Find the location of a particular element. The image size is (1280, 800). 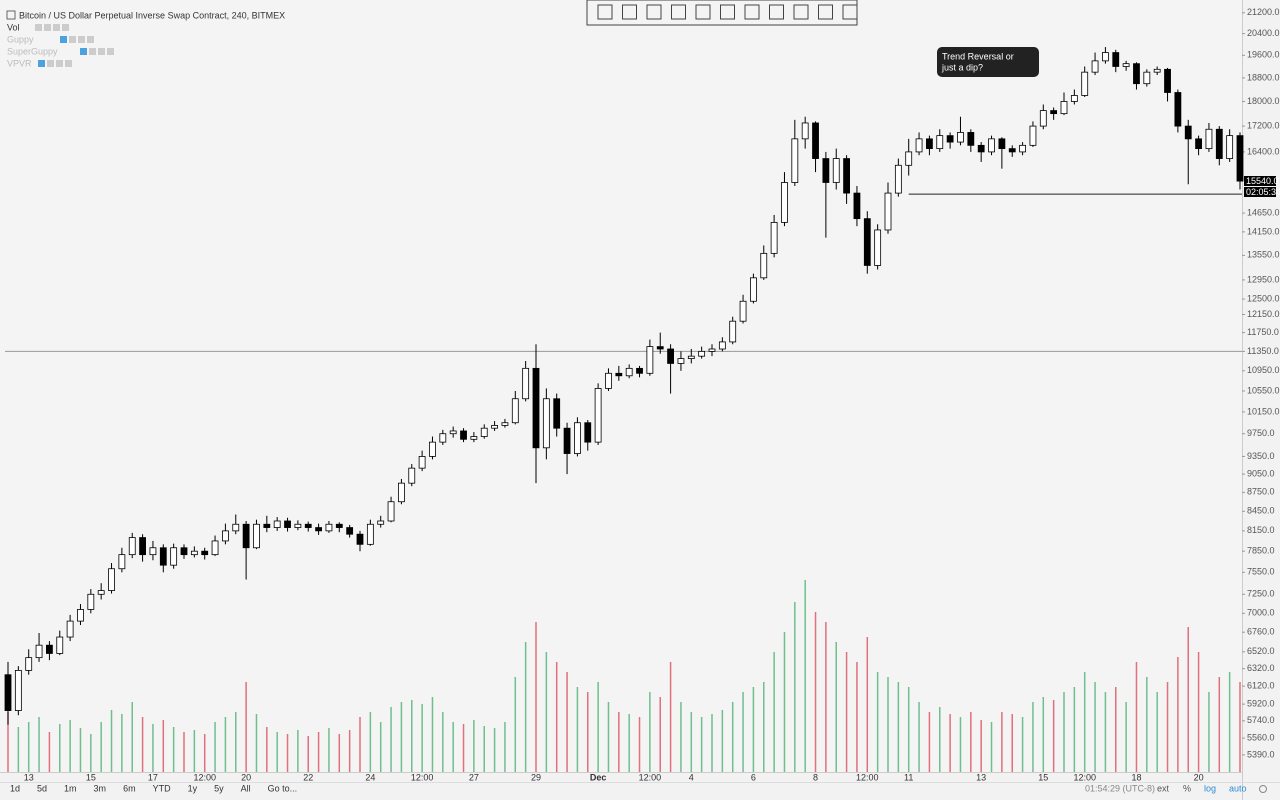

x-tick-label: 8 is located at coordinates (815, 777).